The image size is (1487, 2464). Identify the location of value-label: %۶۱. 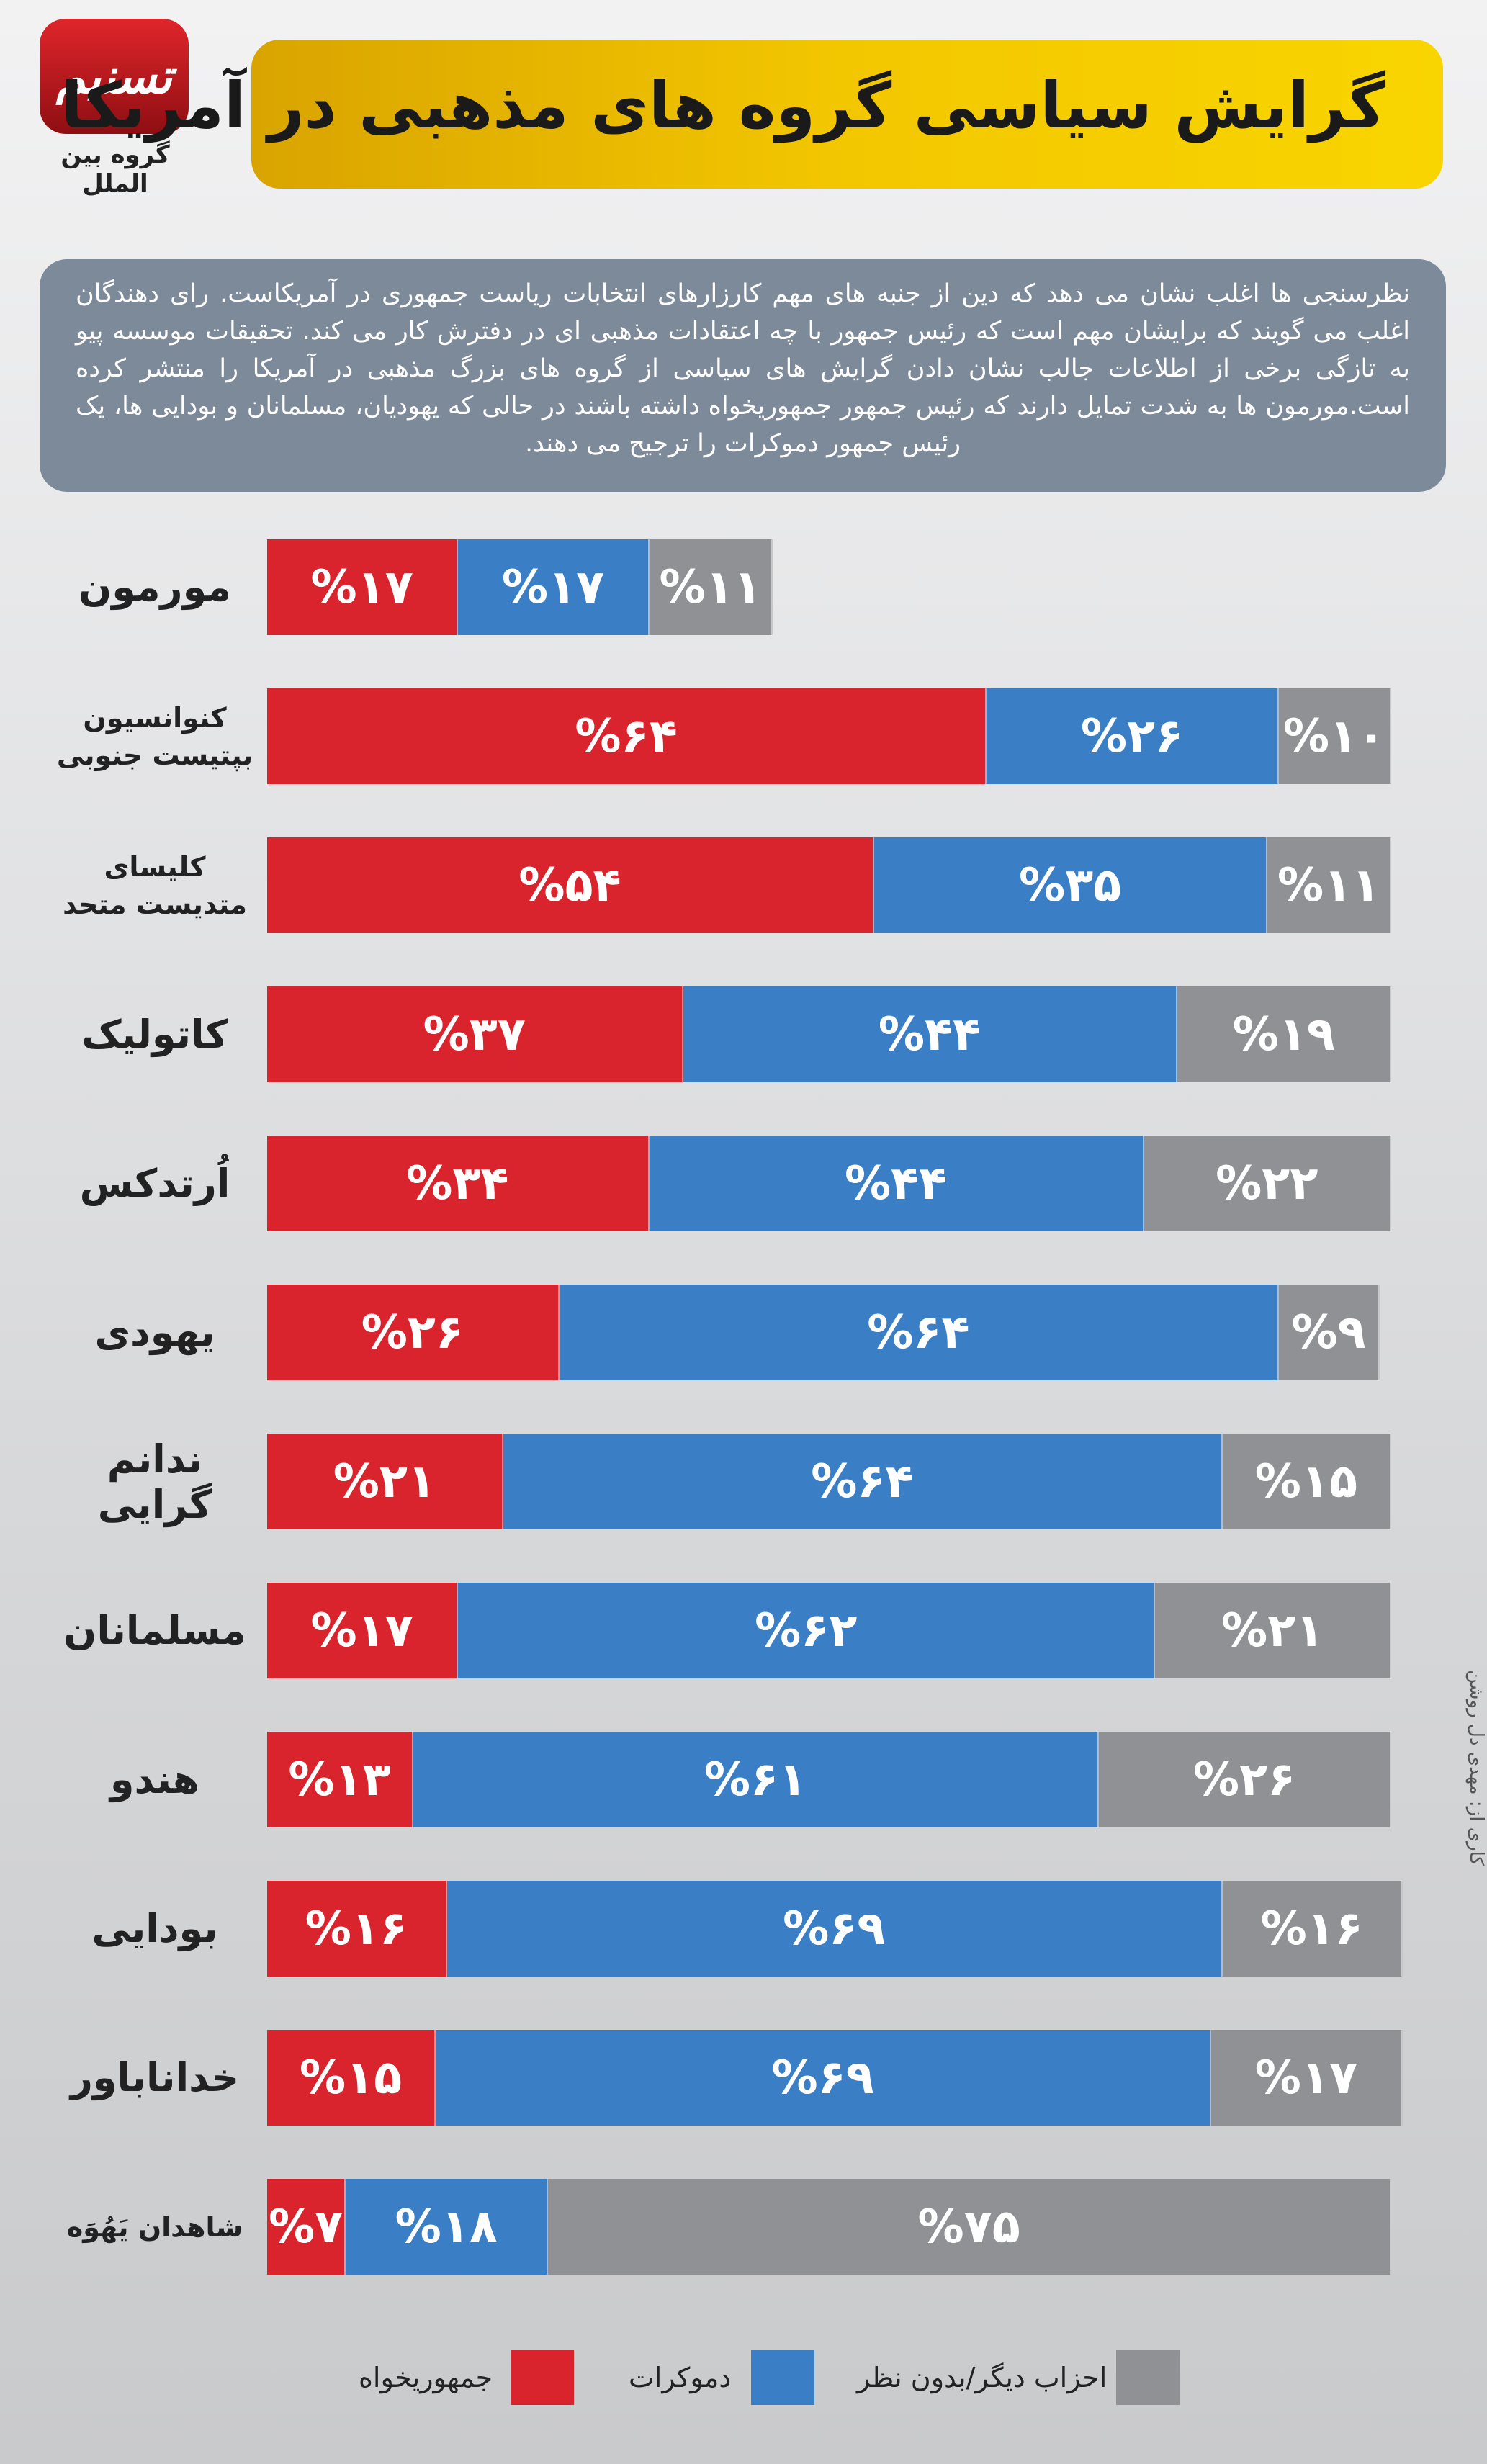
(755, 1780).